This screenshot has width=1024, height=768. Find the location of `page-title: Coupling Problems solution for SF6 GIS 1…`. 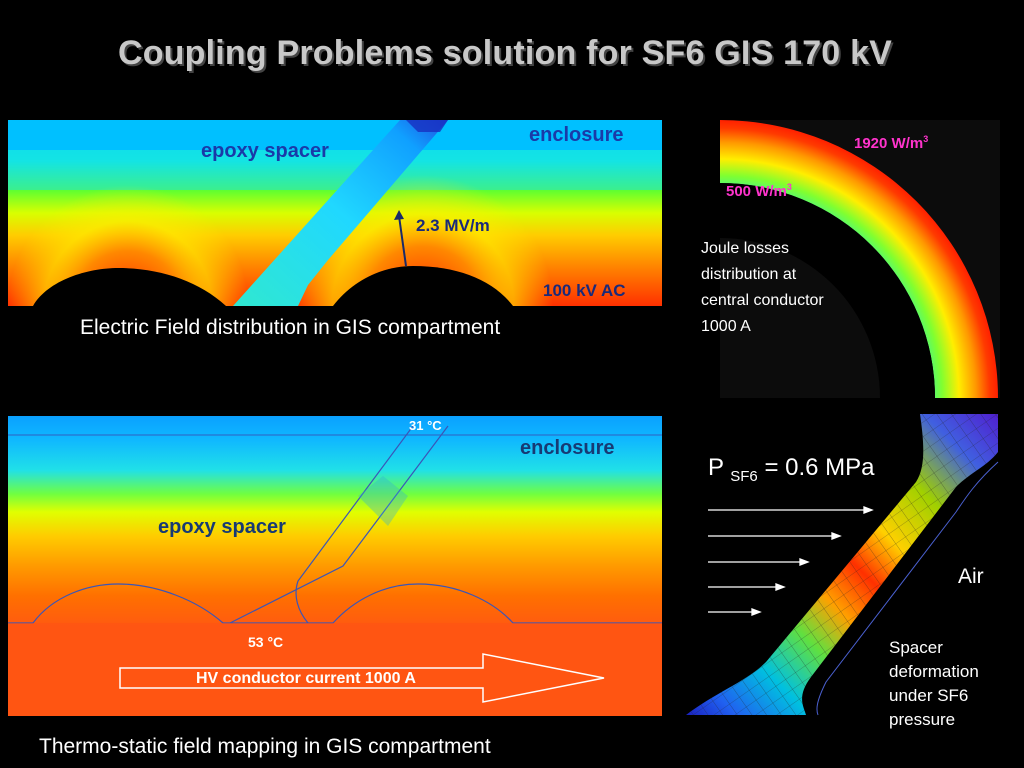

page-title: Coupling Problems solution for SF6 GIS 1… is located at coordinates (505, 53).